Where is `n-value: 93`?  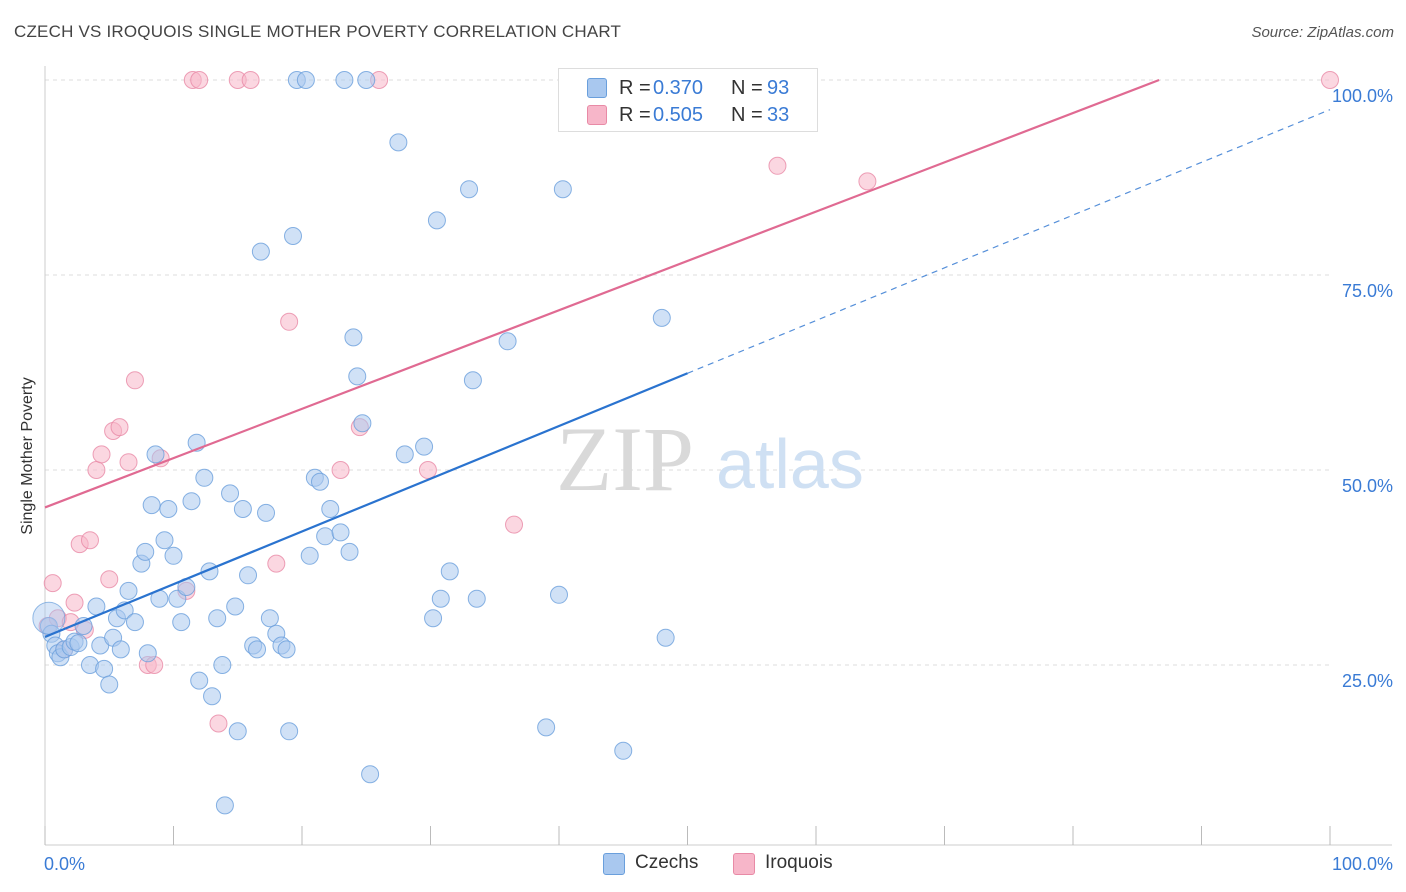
n-value: 93 is located at coordinates (778, 88).